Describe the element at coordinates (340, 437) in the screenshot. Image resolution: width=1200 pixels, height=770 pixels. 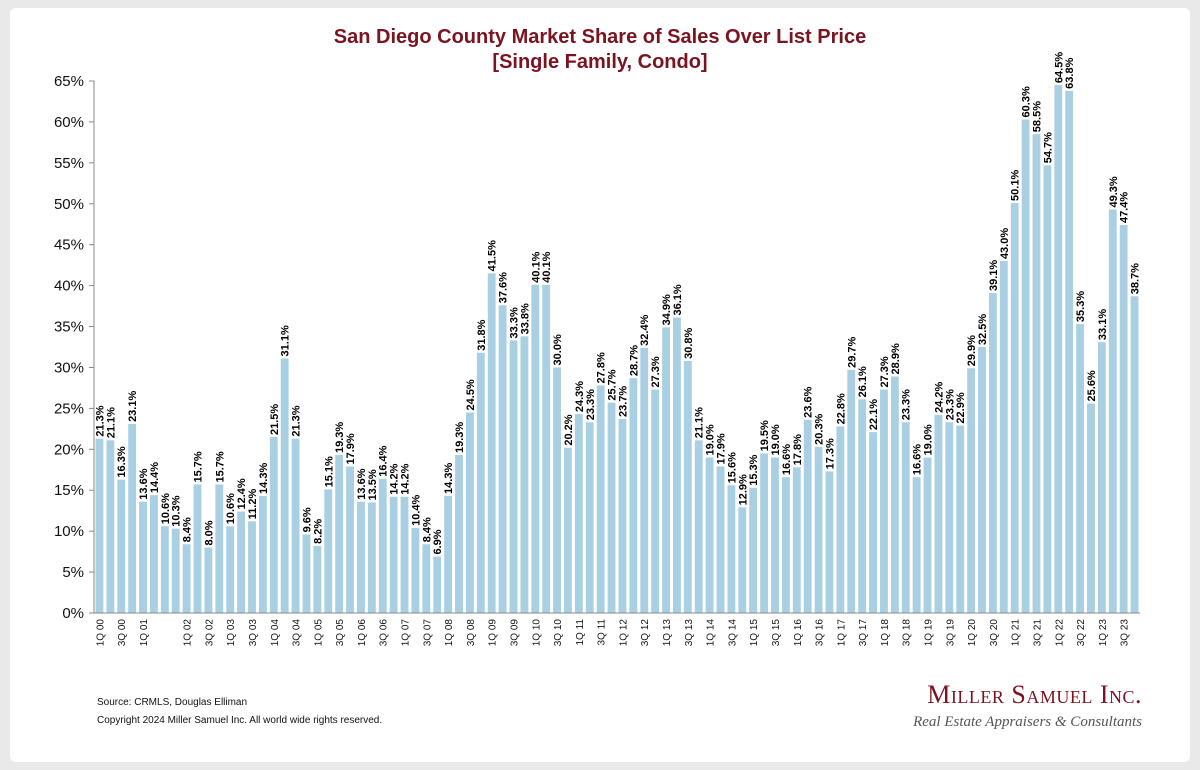
I see `value-label: 19.3%` at that location.